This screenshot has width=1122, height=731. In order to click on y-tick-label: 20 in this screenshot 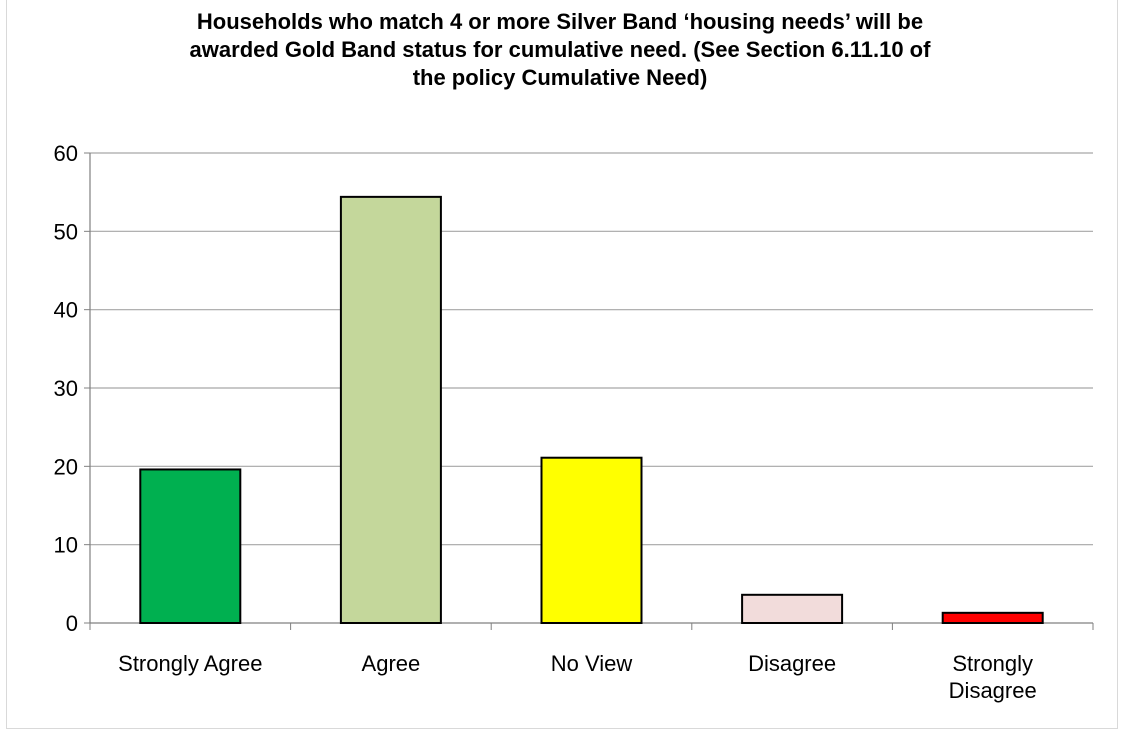, I will do `click(66, 466)`.